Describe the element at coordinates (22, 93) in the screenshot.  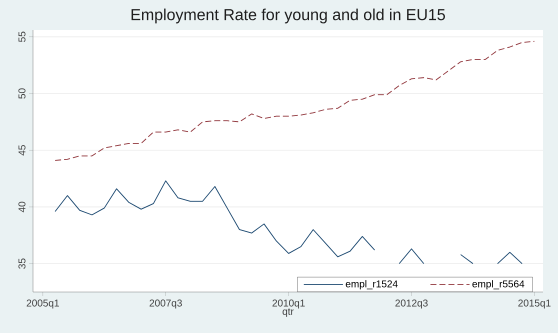
I see `y-tick-label: 50` at that location.